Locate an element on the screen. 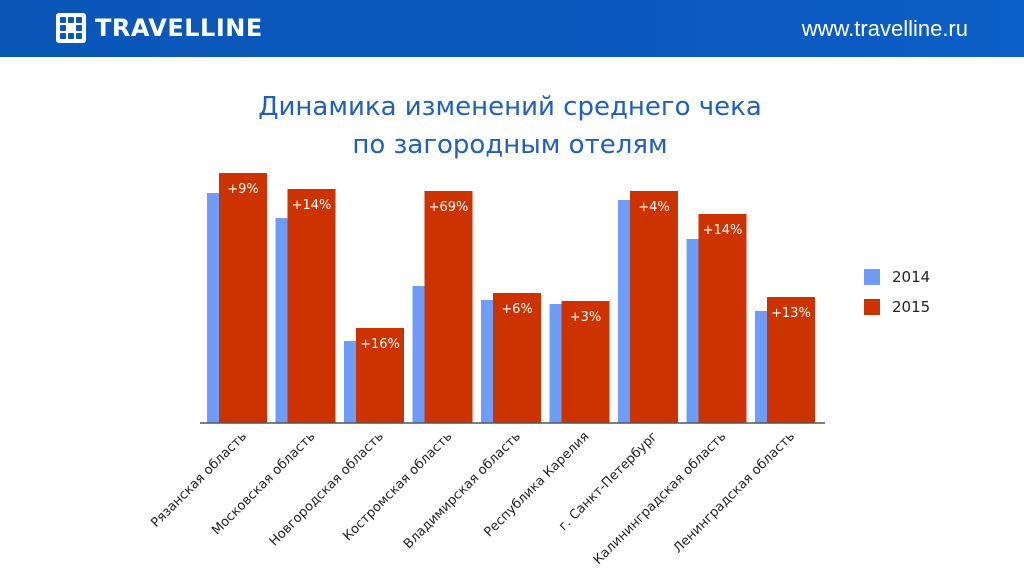  data-label-7: +4% is located at coordinates (654, 207).